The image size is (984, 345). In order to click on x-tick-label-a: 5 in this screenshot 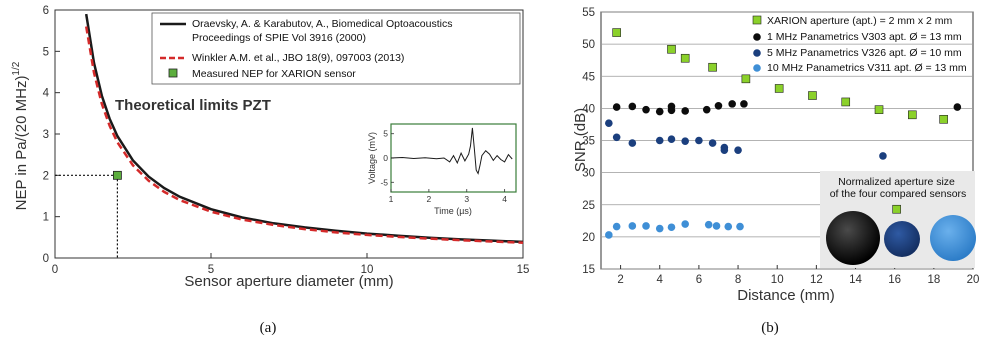, I will do `click(211, 270)`.